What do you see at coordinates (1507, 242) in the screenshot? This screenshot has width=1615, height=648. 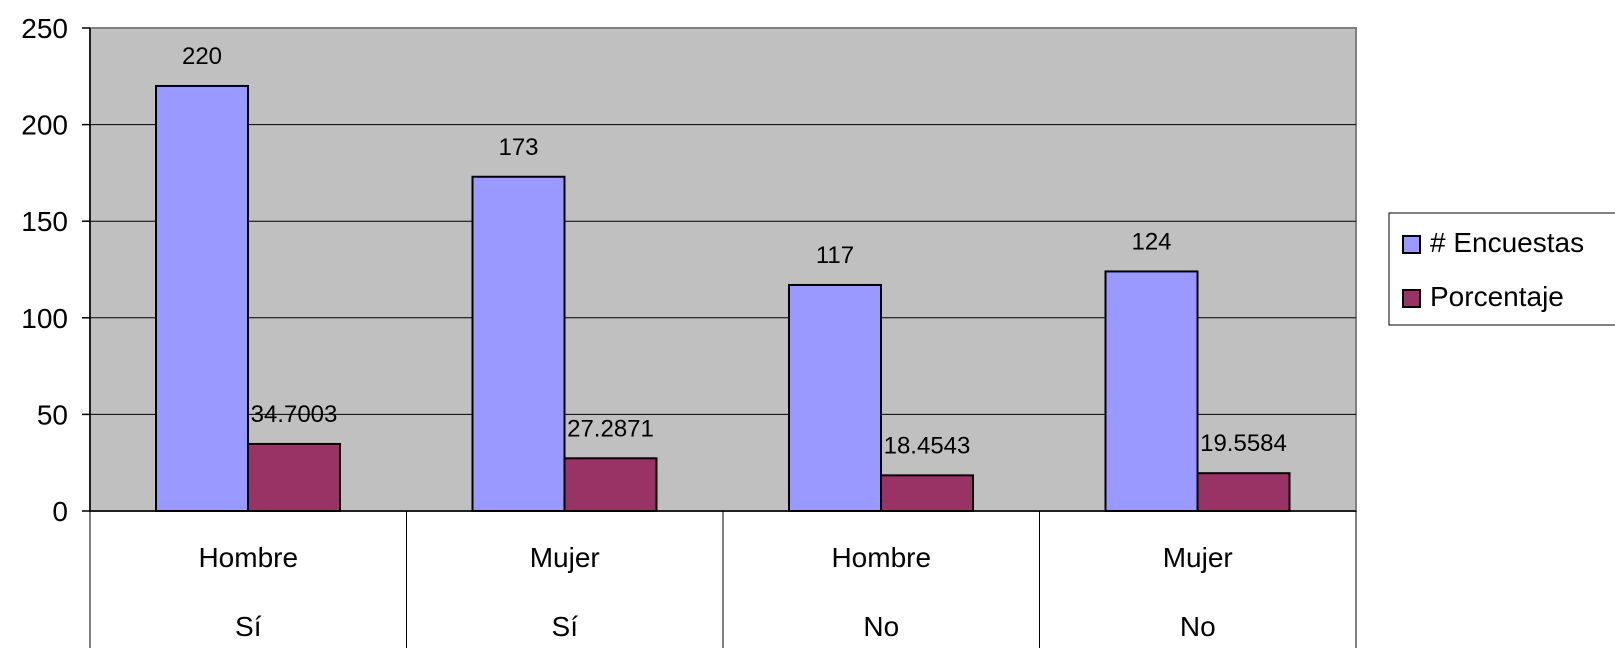 I see `legend-label: # Encuestas` at bounding box center [1507, 242].